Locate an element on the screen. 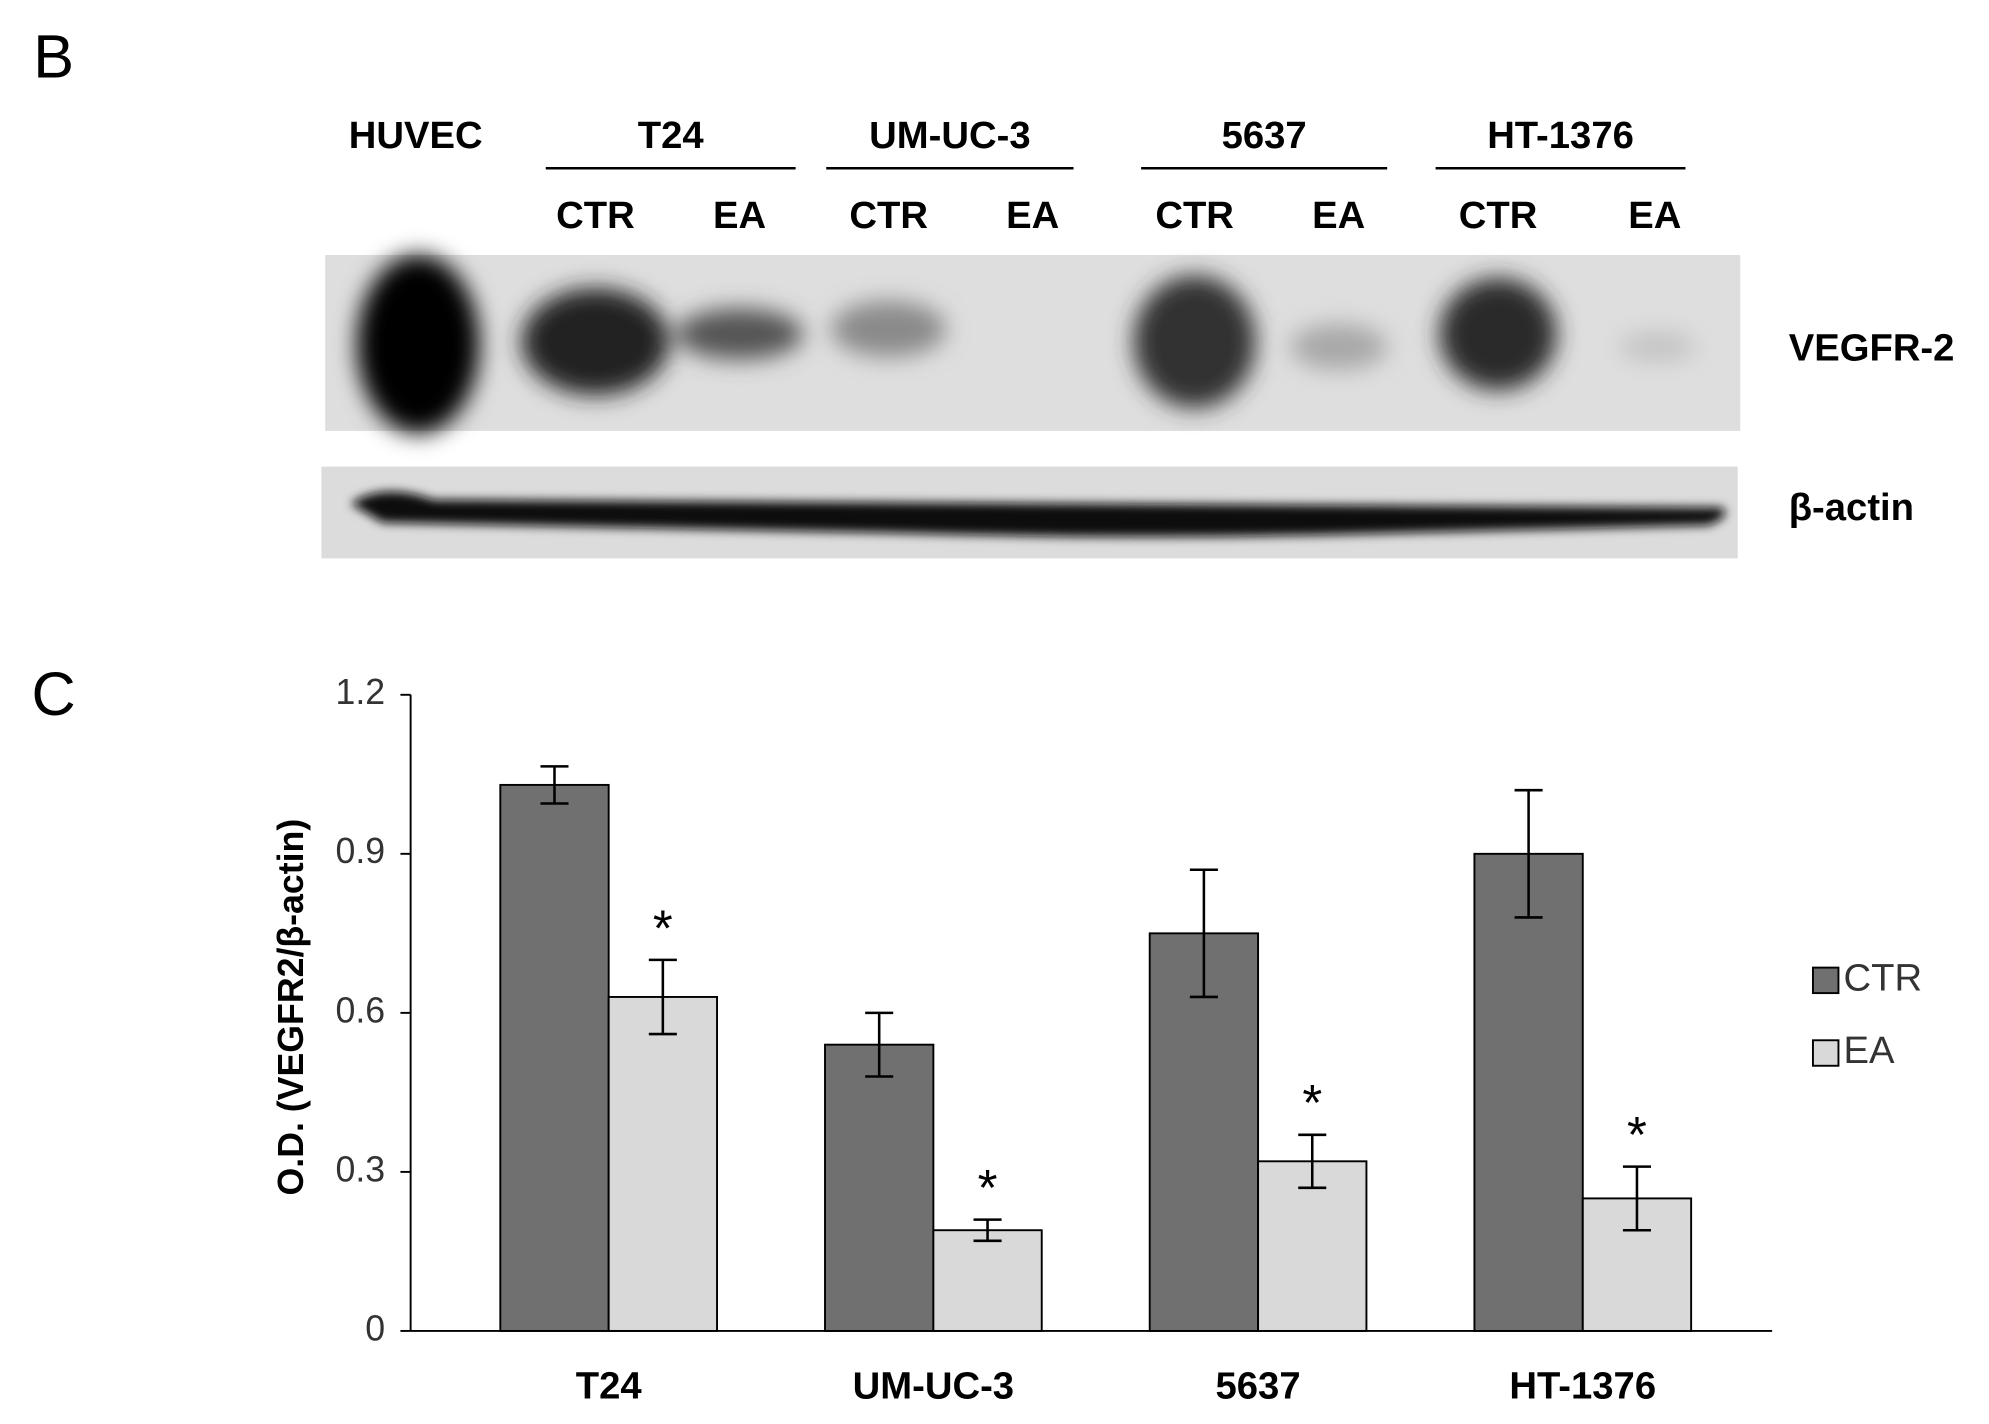 The width and height of the screenshot is (1989, 1424). panel-label: B is located at coordinates (53, 56).